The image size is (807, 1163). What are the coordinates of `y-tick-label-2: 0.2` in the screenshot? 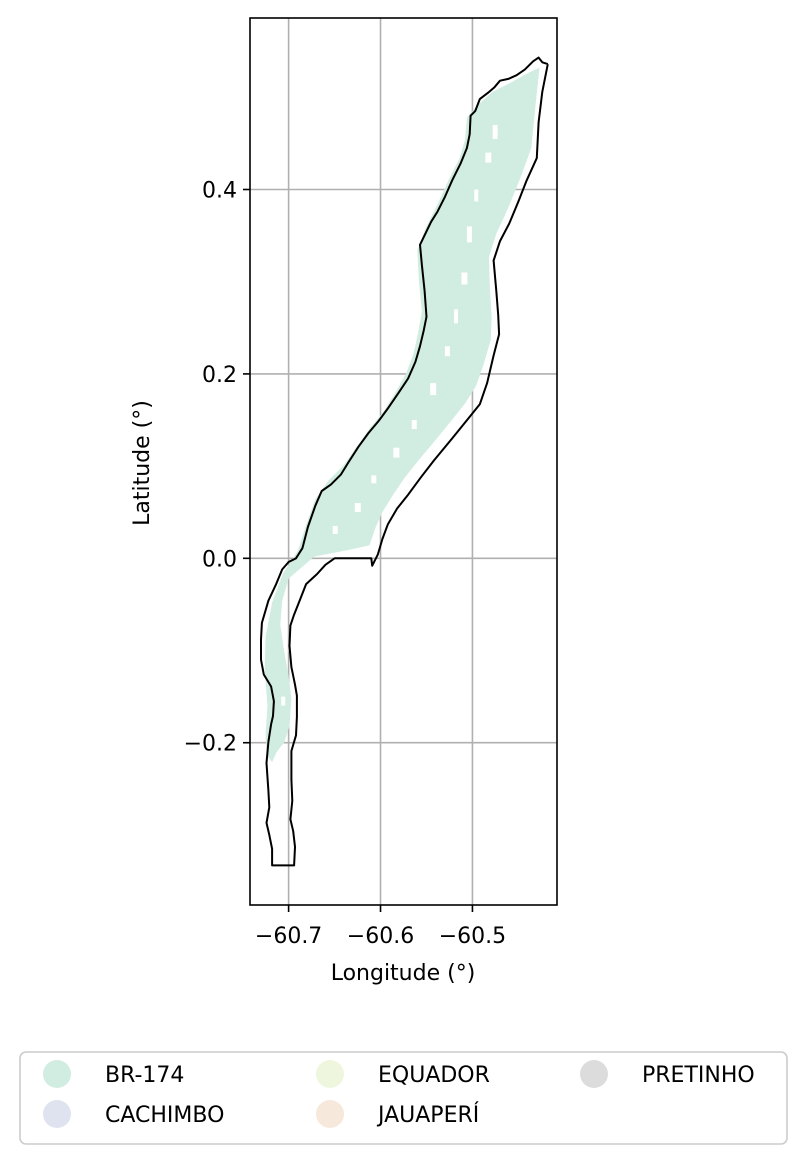 It's located at (219, 375).